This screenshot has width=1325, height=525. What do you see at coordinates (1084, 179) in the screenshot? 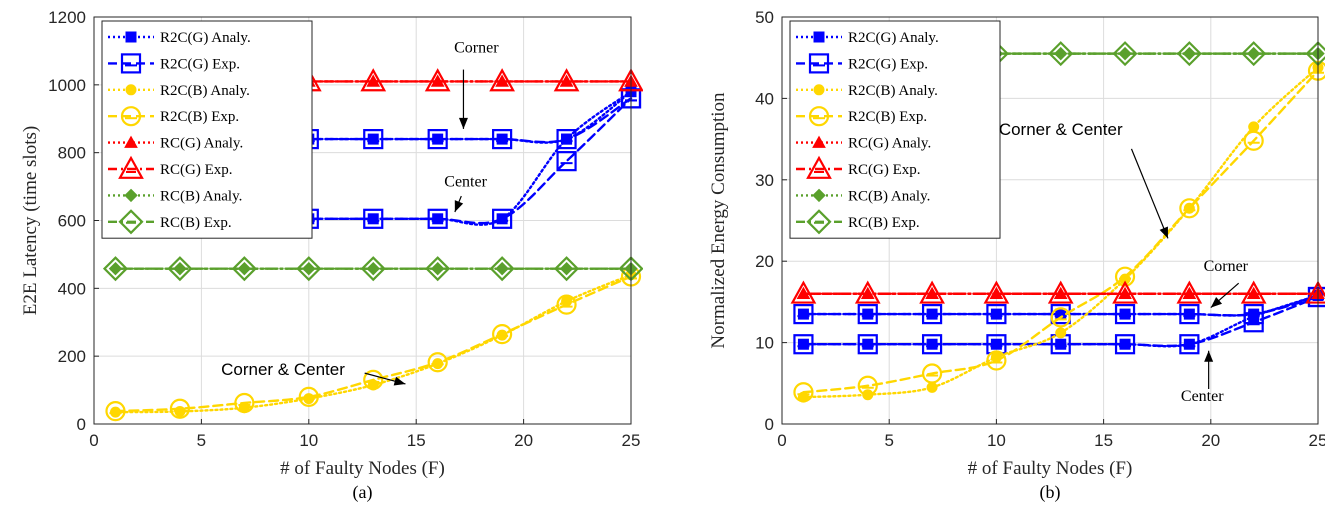
I see `annotation-0: Corner & Center` at bounding box center [1084, 179].